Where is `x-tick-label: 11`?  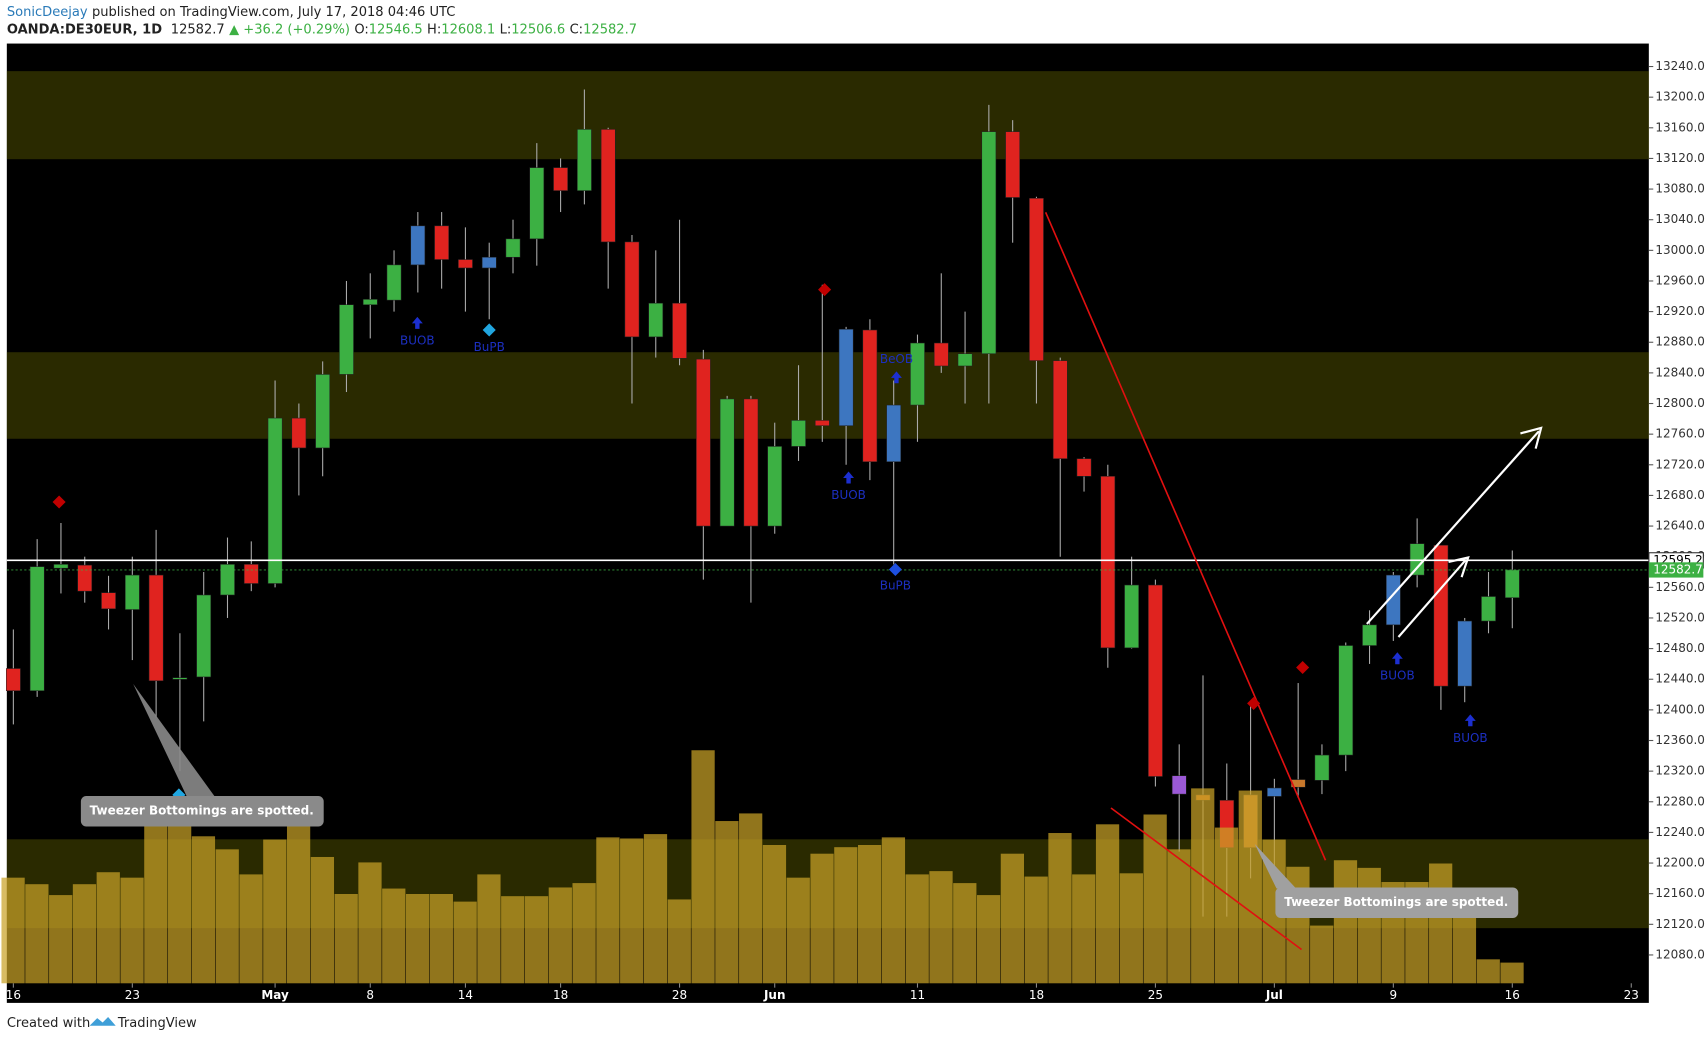
x-tick-label: 11 is located at coordinates (917, 995).